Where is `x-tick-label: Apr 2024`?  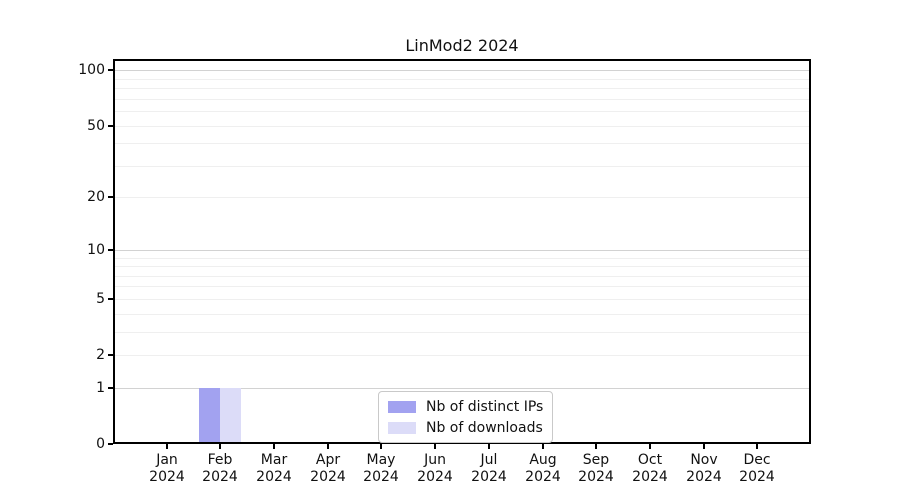
x-tick-label: Apr 2024 is located at coordinates (328, 469).